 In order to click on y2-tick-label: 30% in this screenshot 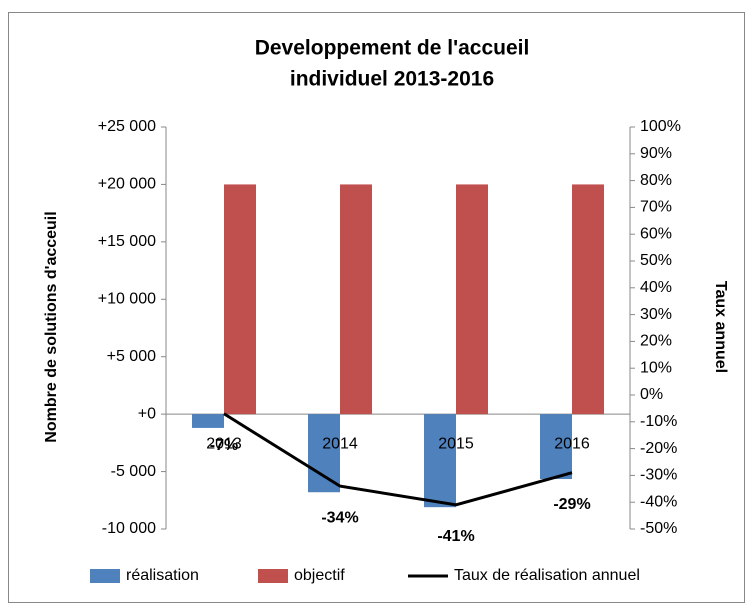, I will do `click(656, 314)`.